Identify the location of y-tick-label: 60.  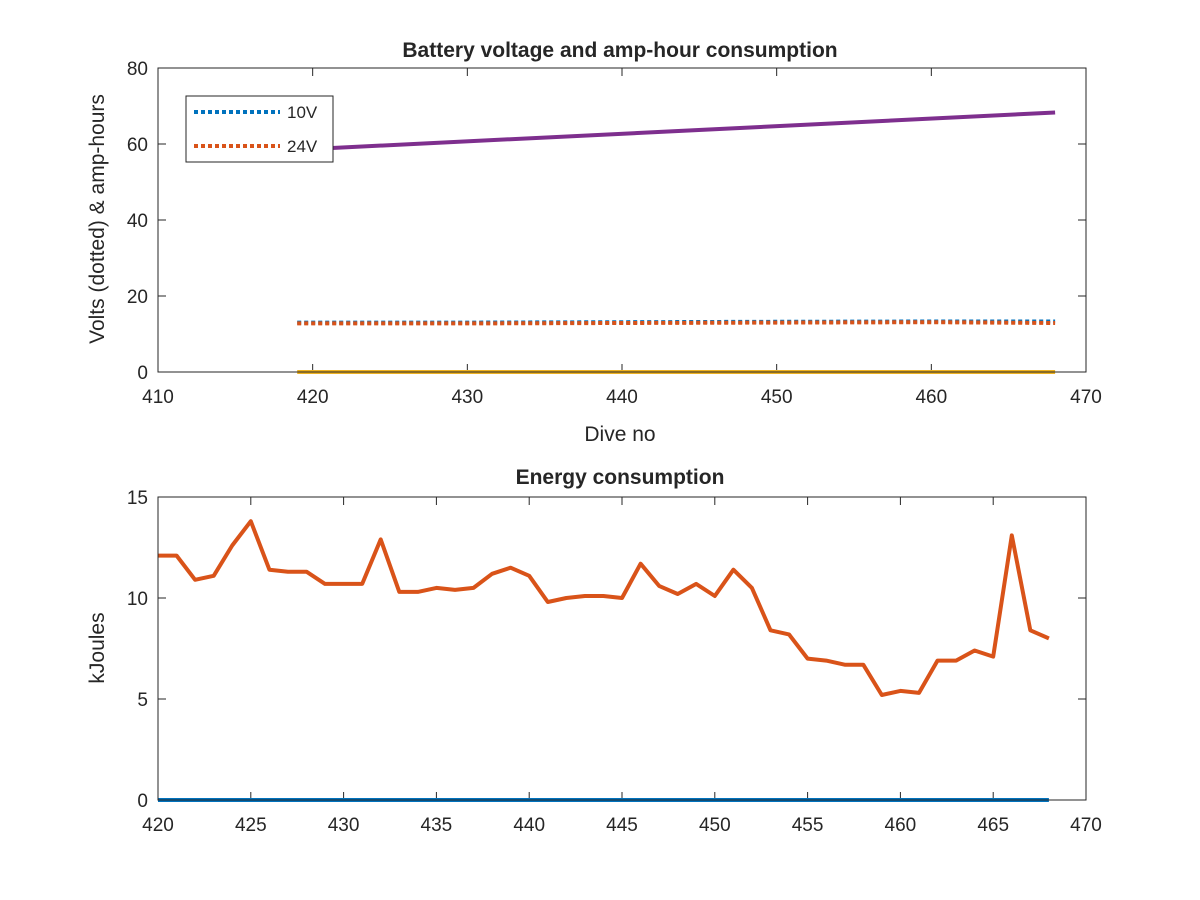
(137, 145).